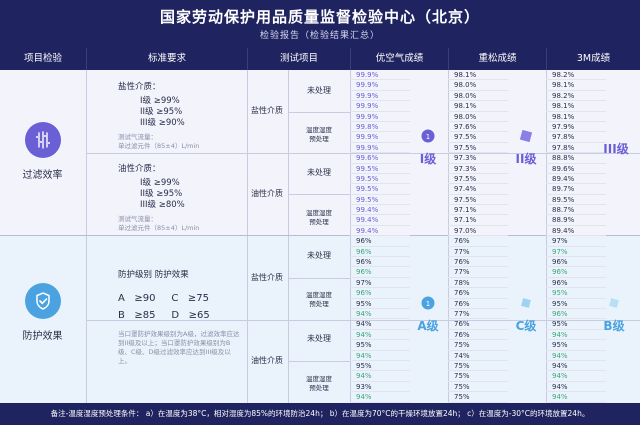 The image size is (640, 425). What do you see at coordinates (162, 123) in the screenshot?
I see `standard-level: III级 ≥90%` at bounding box center [162, 123].